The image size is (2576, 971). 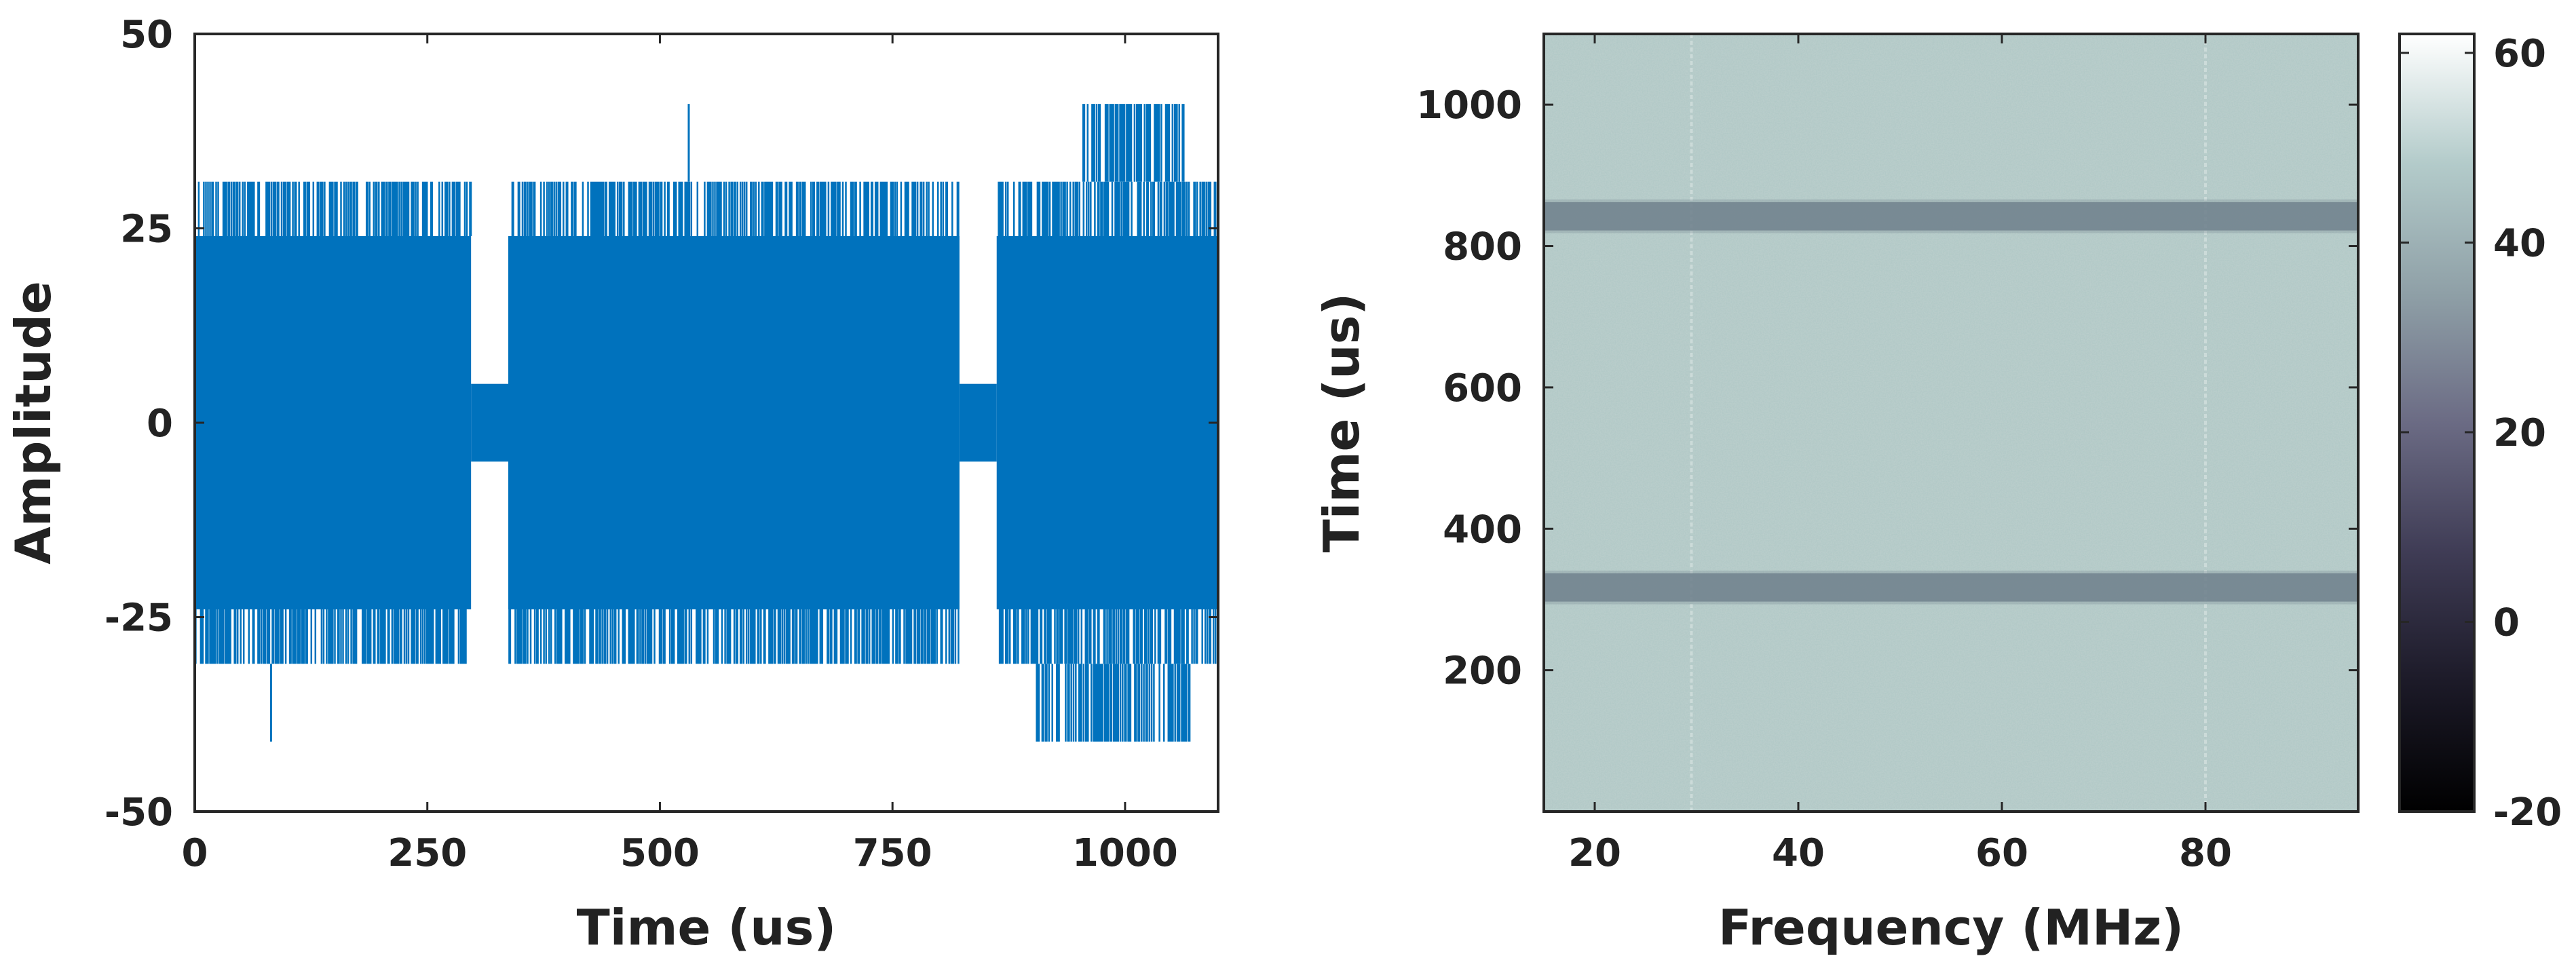 What do you see at coordinates (33, 423) in the screenshot?
I see `y-axis-title-left: Amplitude` at bounding box center [33, 423].